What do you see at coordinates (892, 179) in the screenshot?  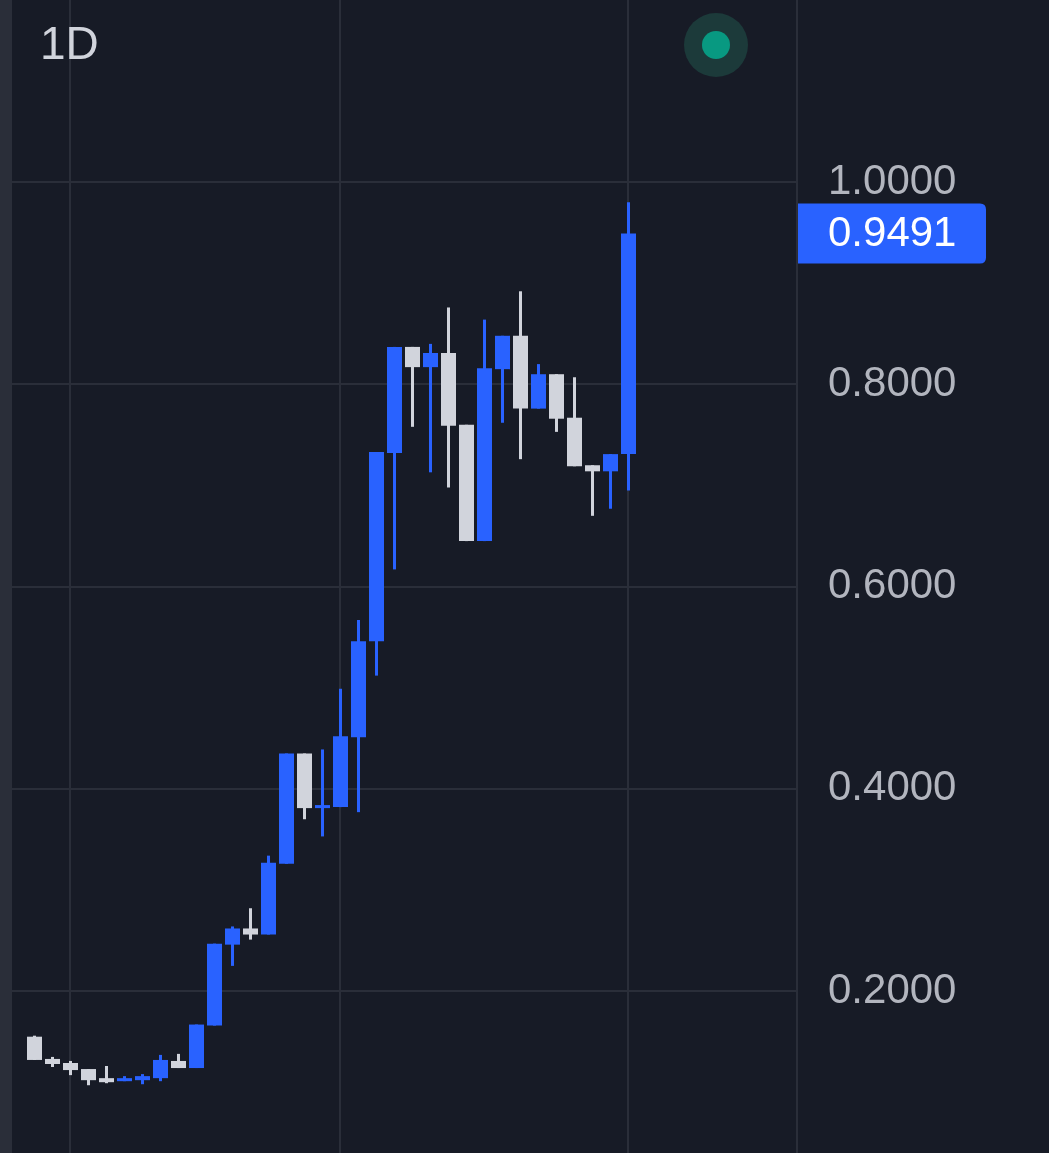 I see `y-tick-label: 1.0000` at bounding box center [892, 179].